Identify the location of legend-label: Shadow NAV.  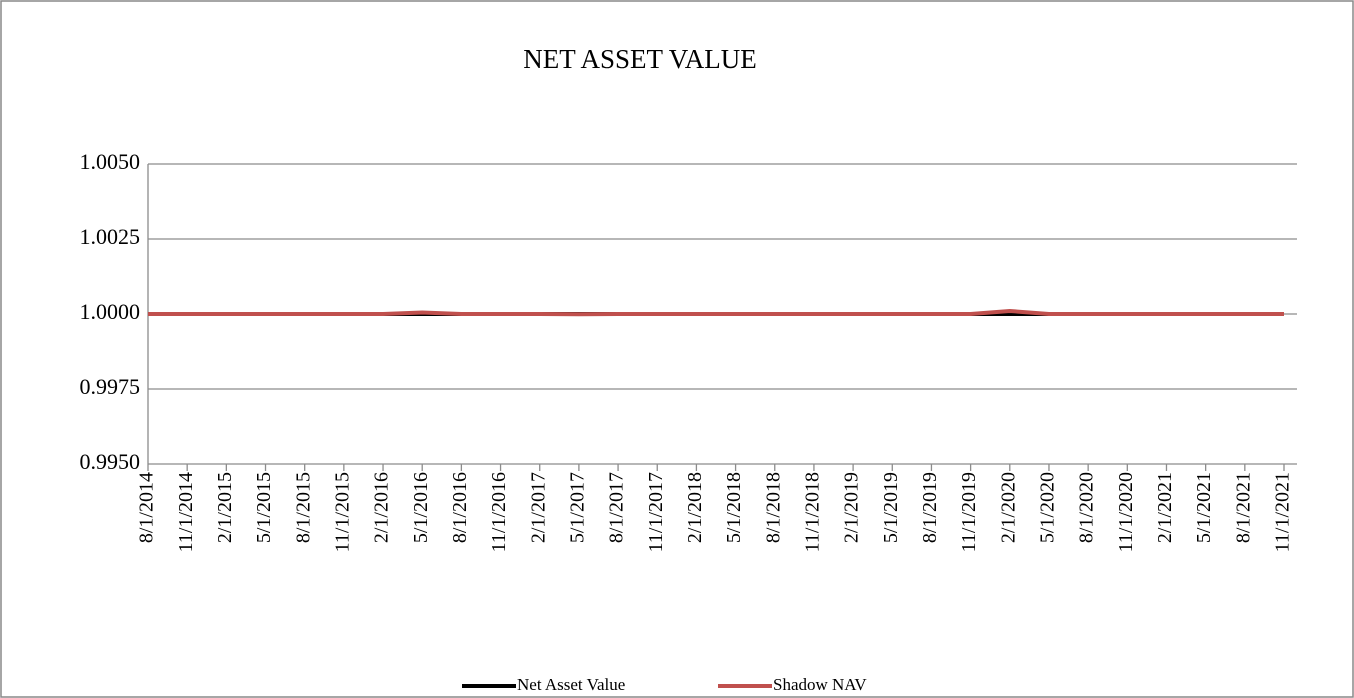
(820, 684).